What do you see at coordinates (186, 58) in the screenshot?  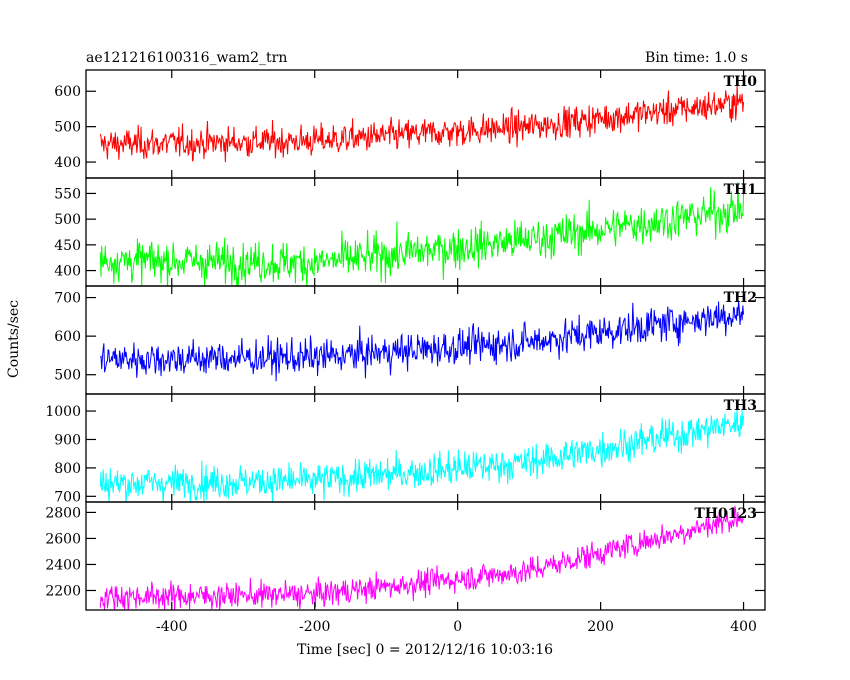 I see `chart-title: ae121216100316_wam2_trn` at bounding box center [186, 58].